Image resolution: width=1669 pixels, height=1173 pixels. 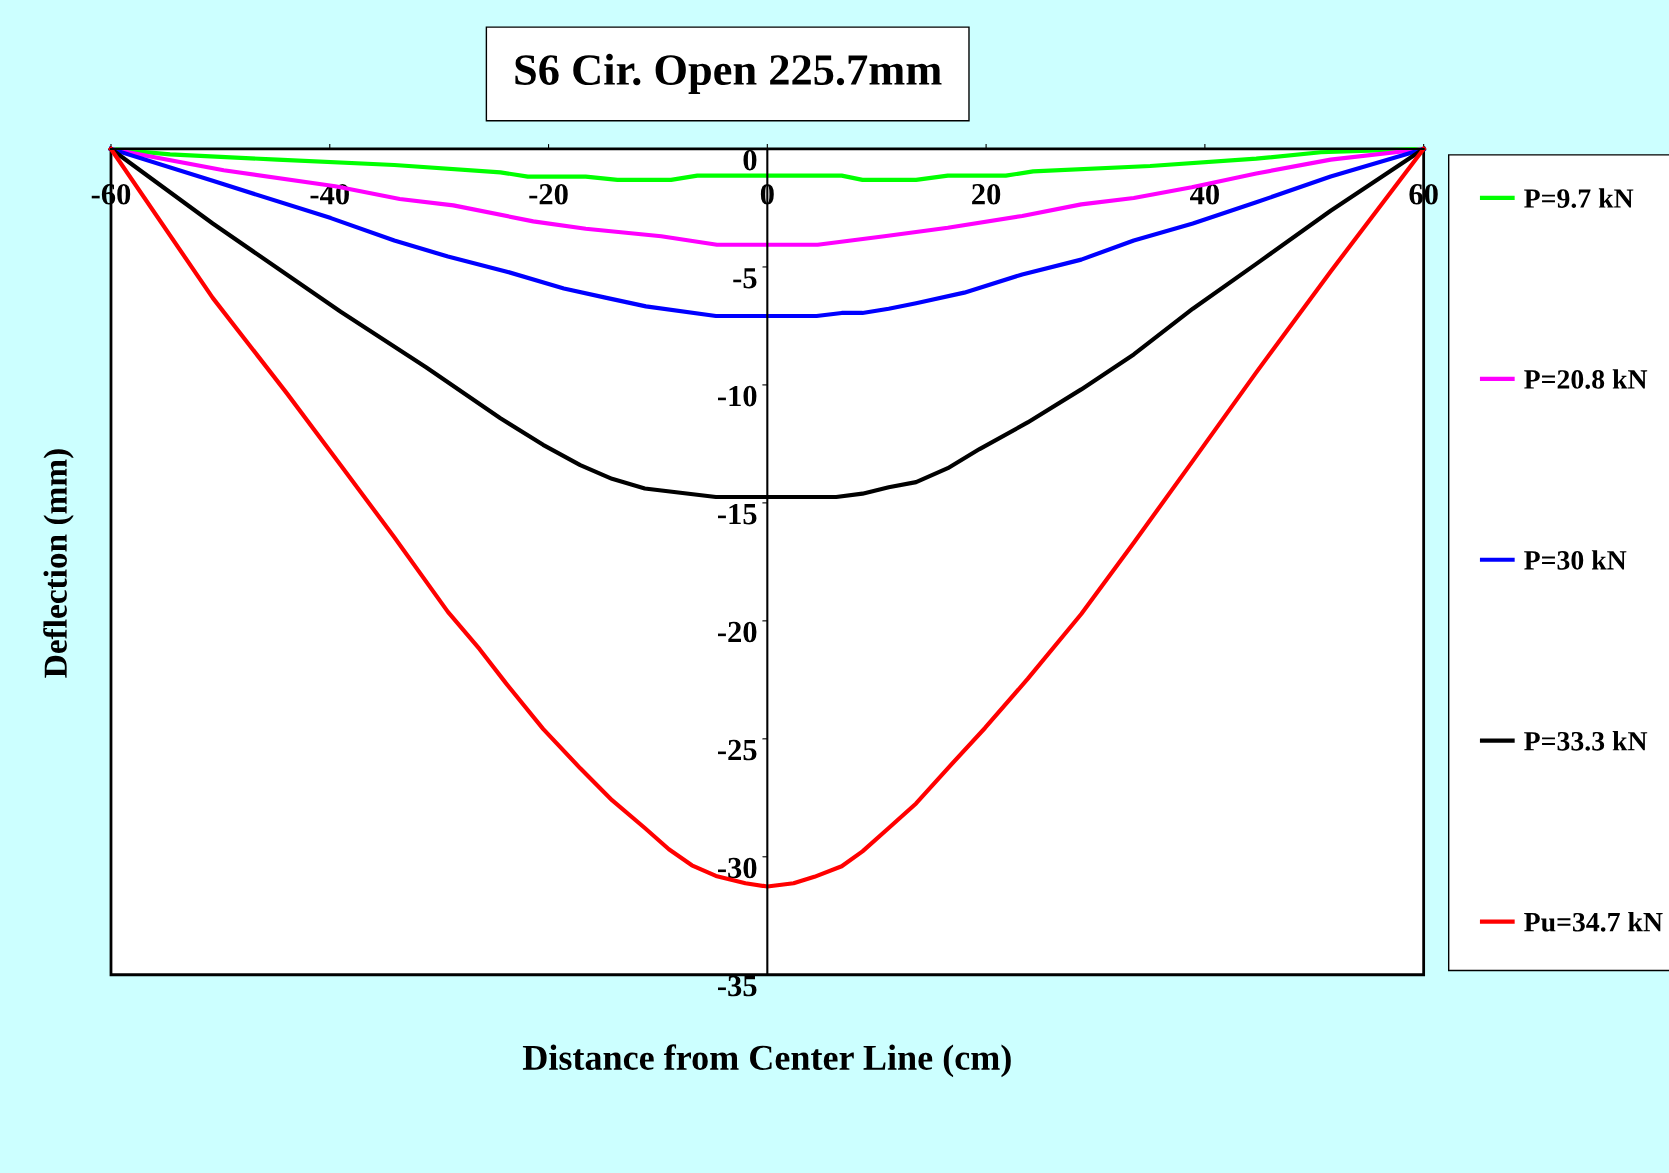 I want to click on y-axis-title: Deflection (mm), so click(x=58, y=563).